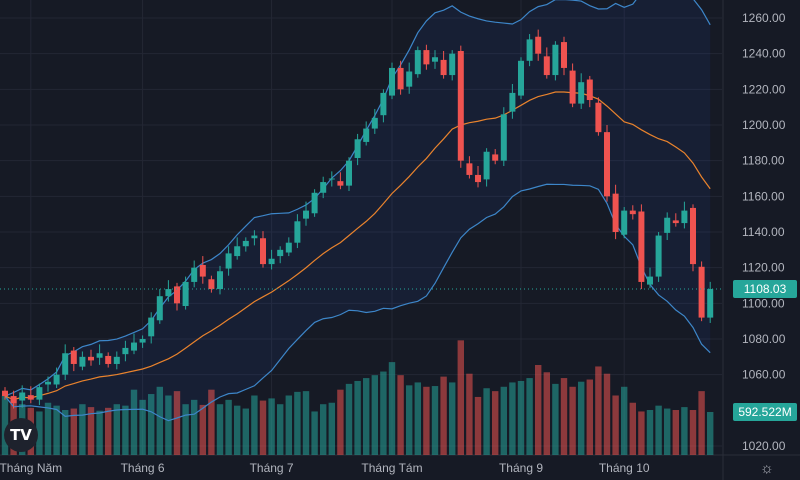 The image size is (800, 480). I want to click on y-tick-label: 1200.00, so click(764, 125).